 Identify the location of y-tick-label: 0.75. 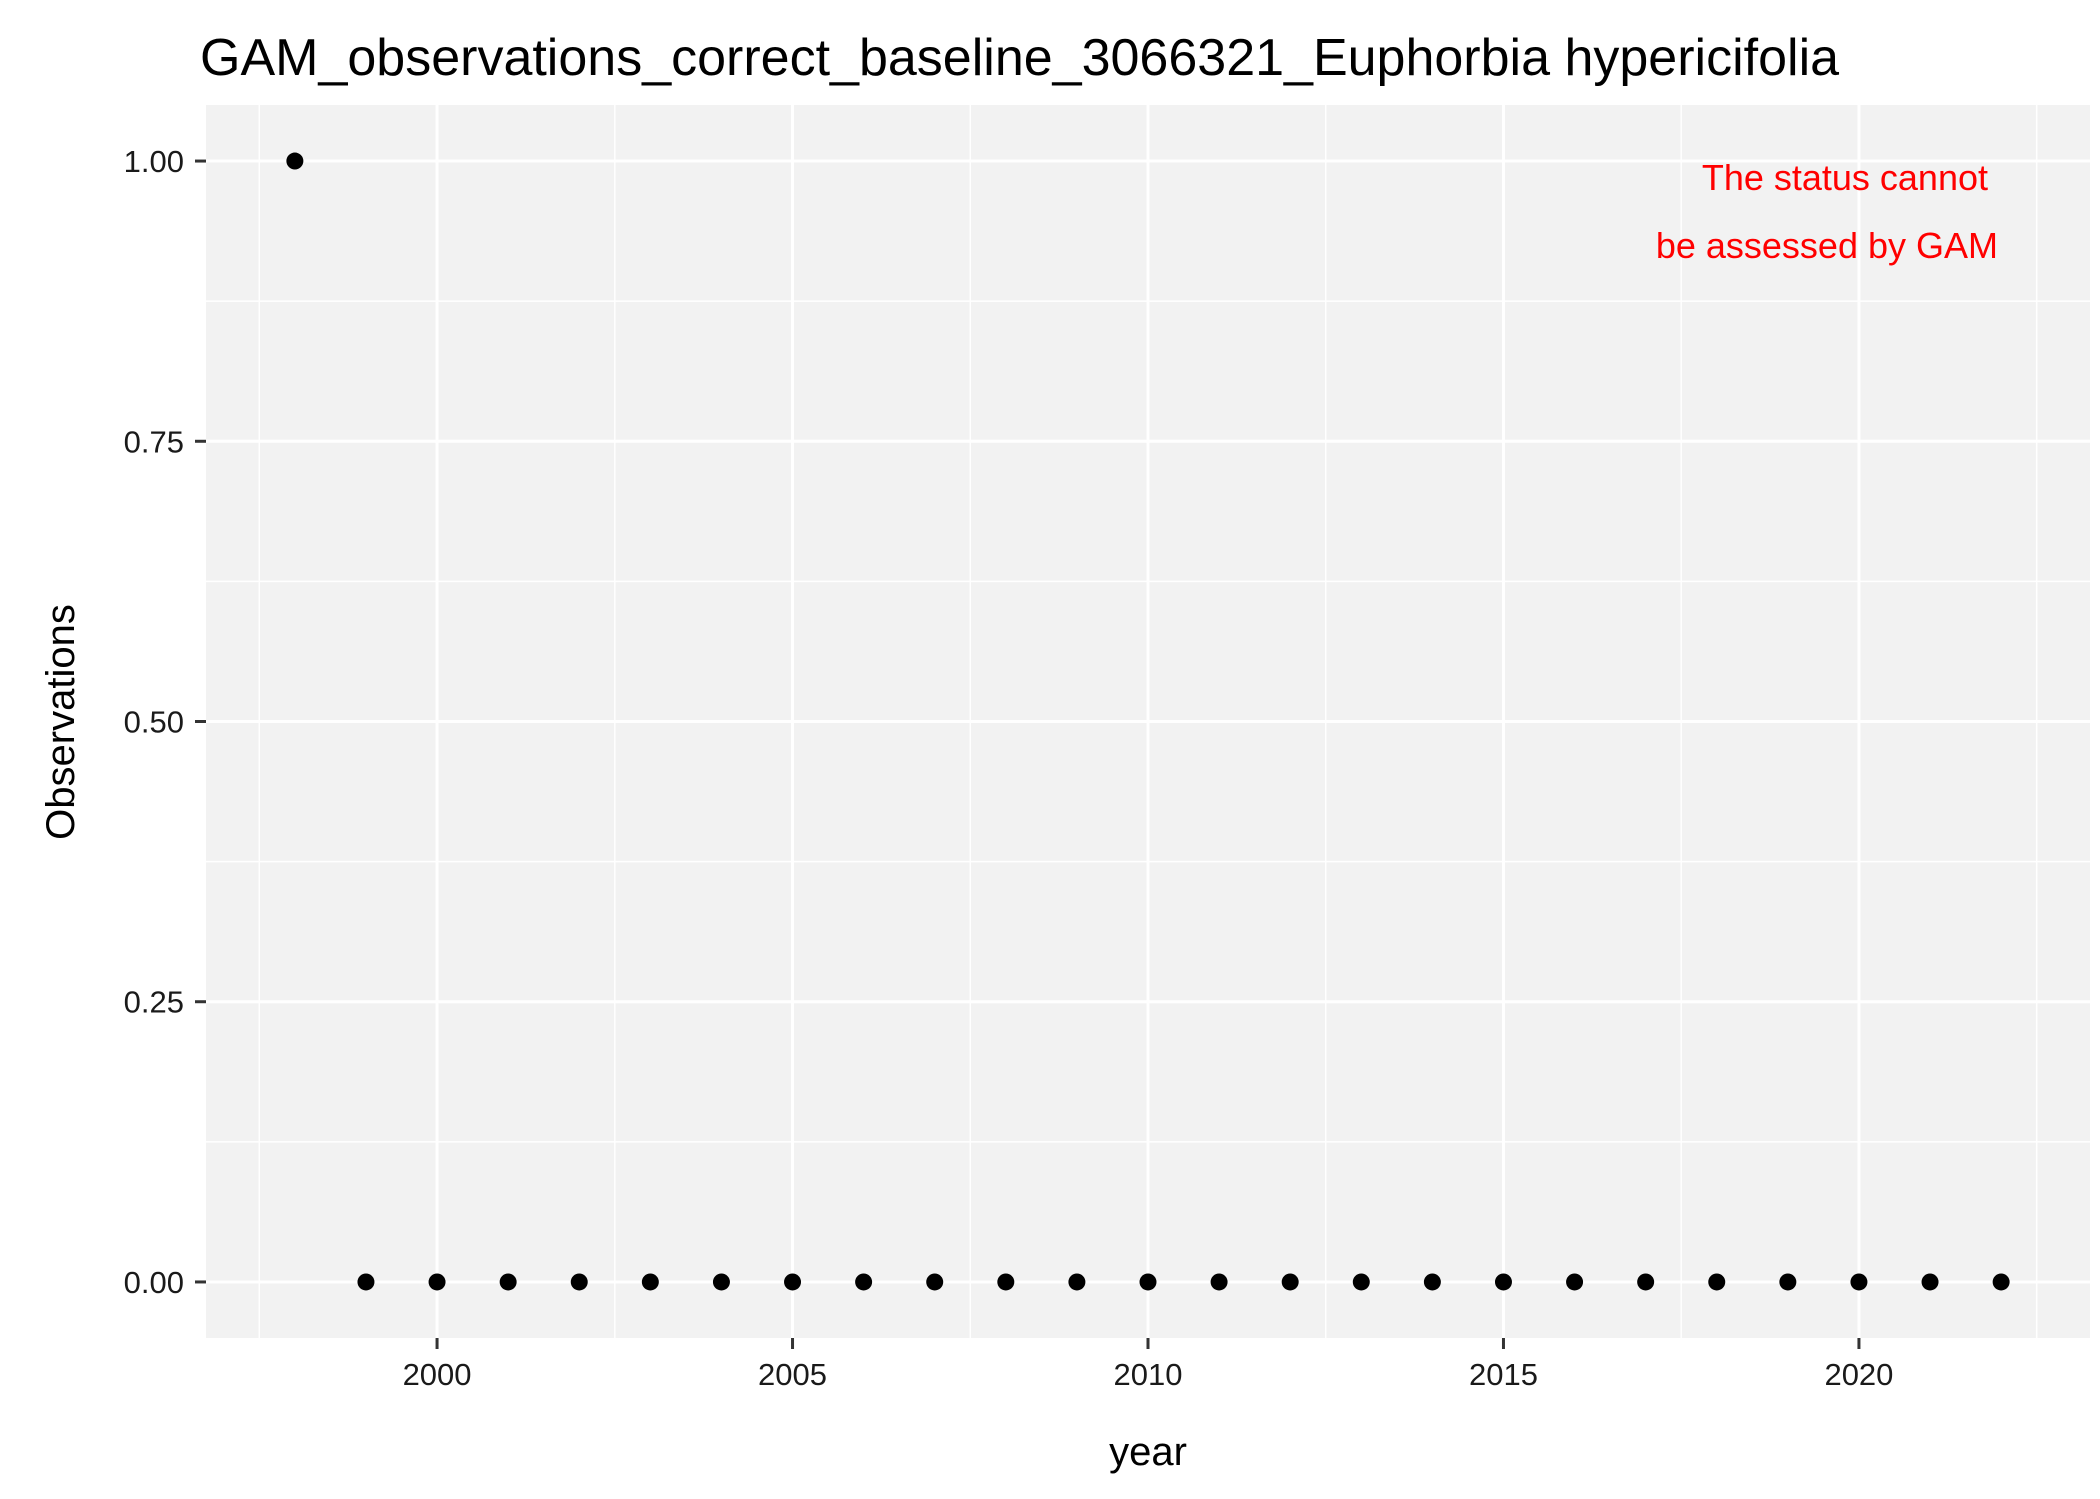
(154, 441).